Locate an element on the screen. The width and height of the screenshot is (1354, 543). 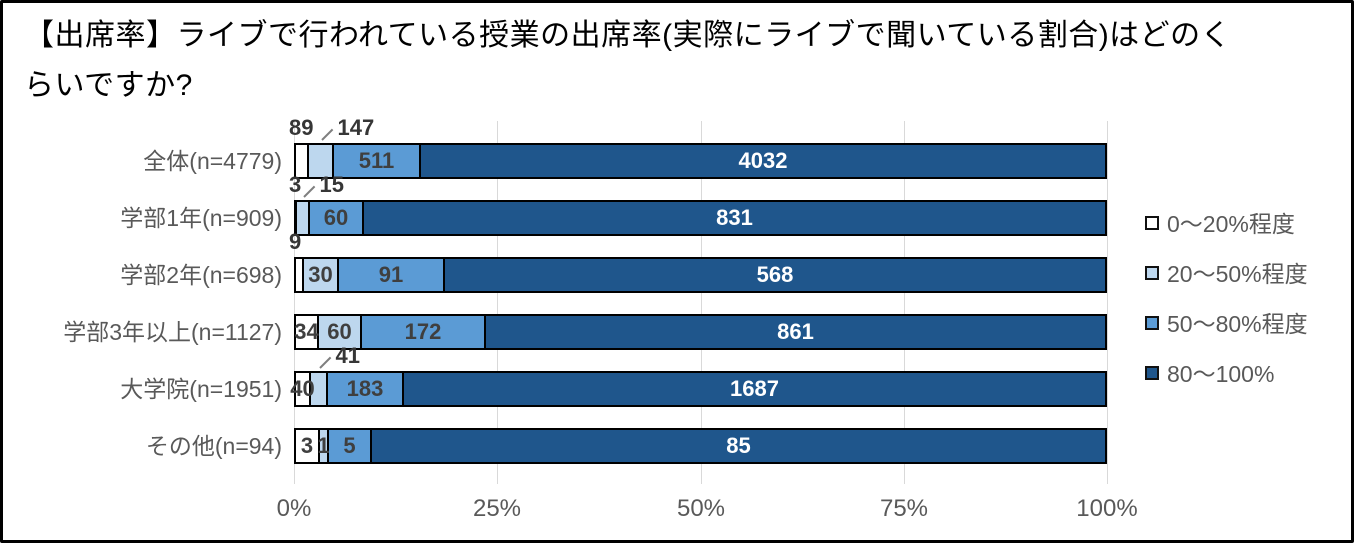
x-tick-label: 75% is located at coordinates (904, 508).